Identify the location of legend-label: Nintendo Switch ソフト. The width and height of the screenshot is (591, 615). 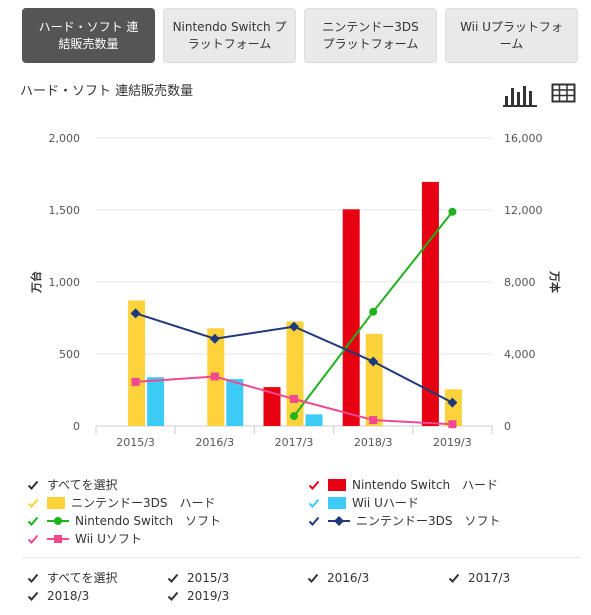
(148, 521).